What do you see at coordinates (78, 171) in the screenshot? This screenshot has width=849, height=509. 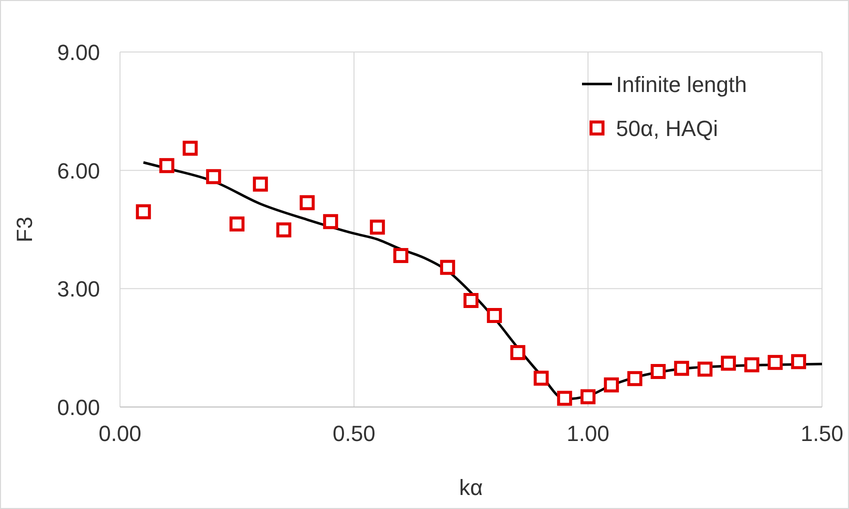 I see `y-tick-label: 6.00` at bounding box center [78, 171].